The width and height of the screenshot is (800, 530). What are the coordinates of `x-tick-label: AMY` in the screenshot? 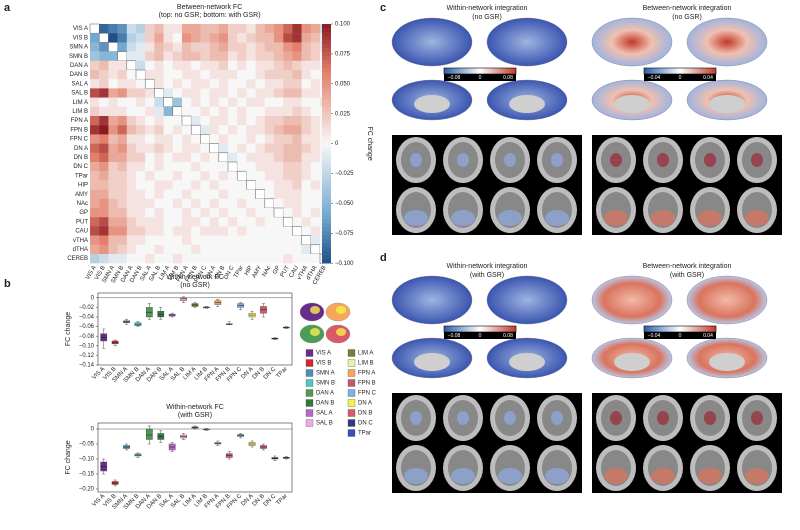 It's located at (258, 272).